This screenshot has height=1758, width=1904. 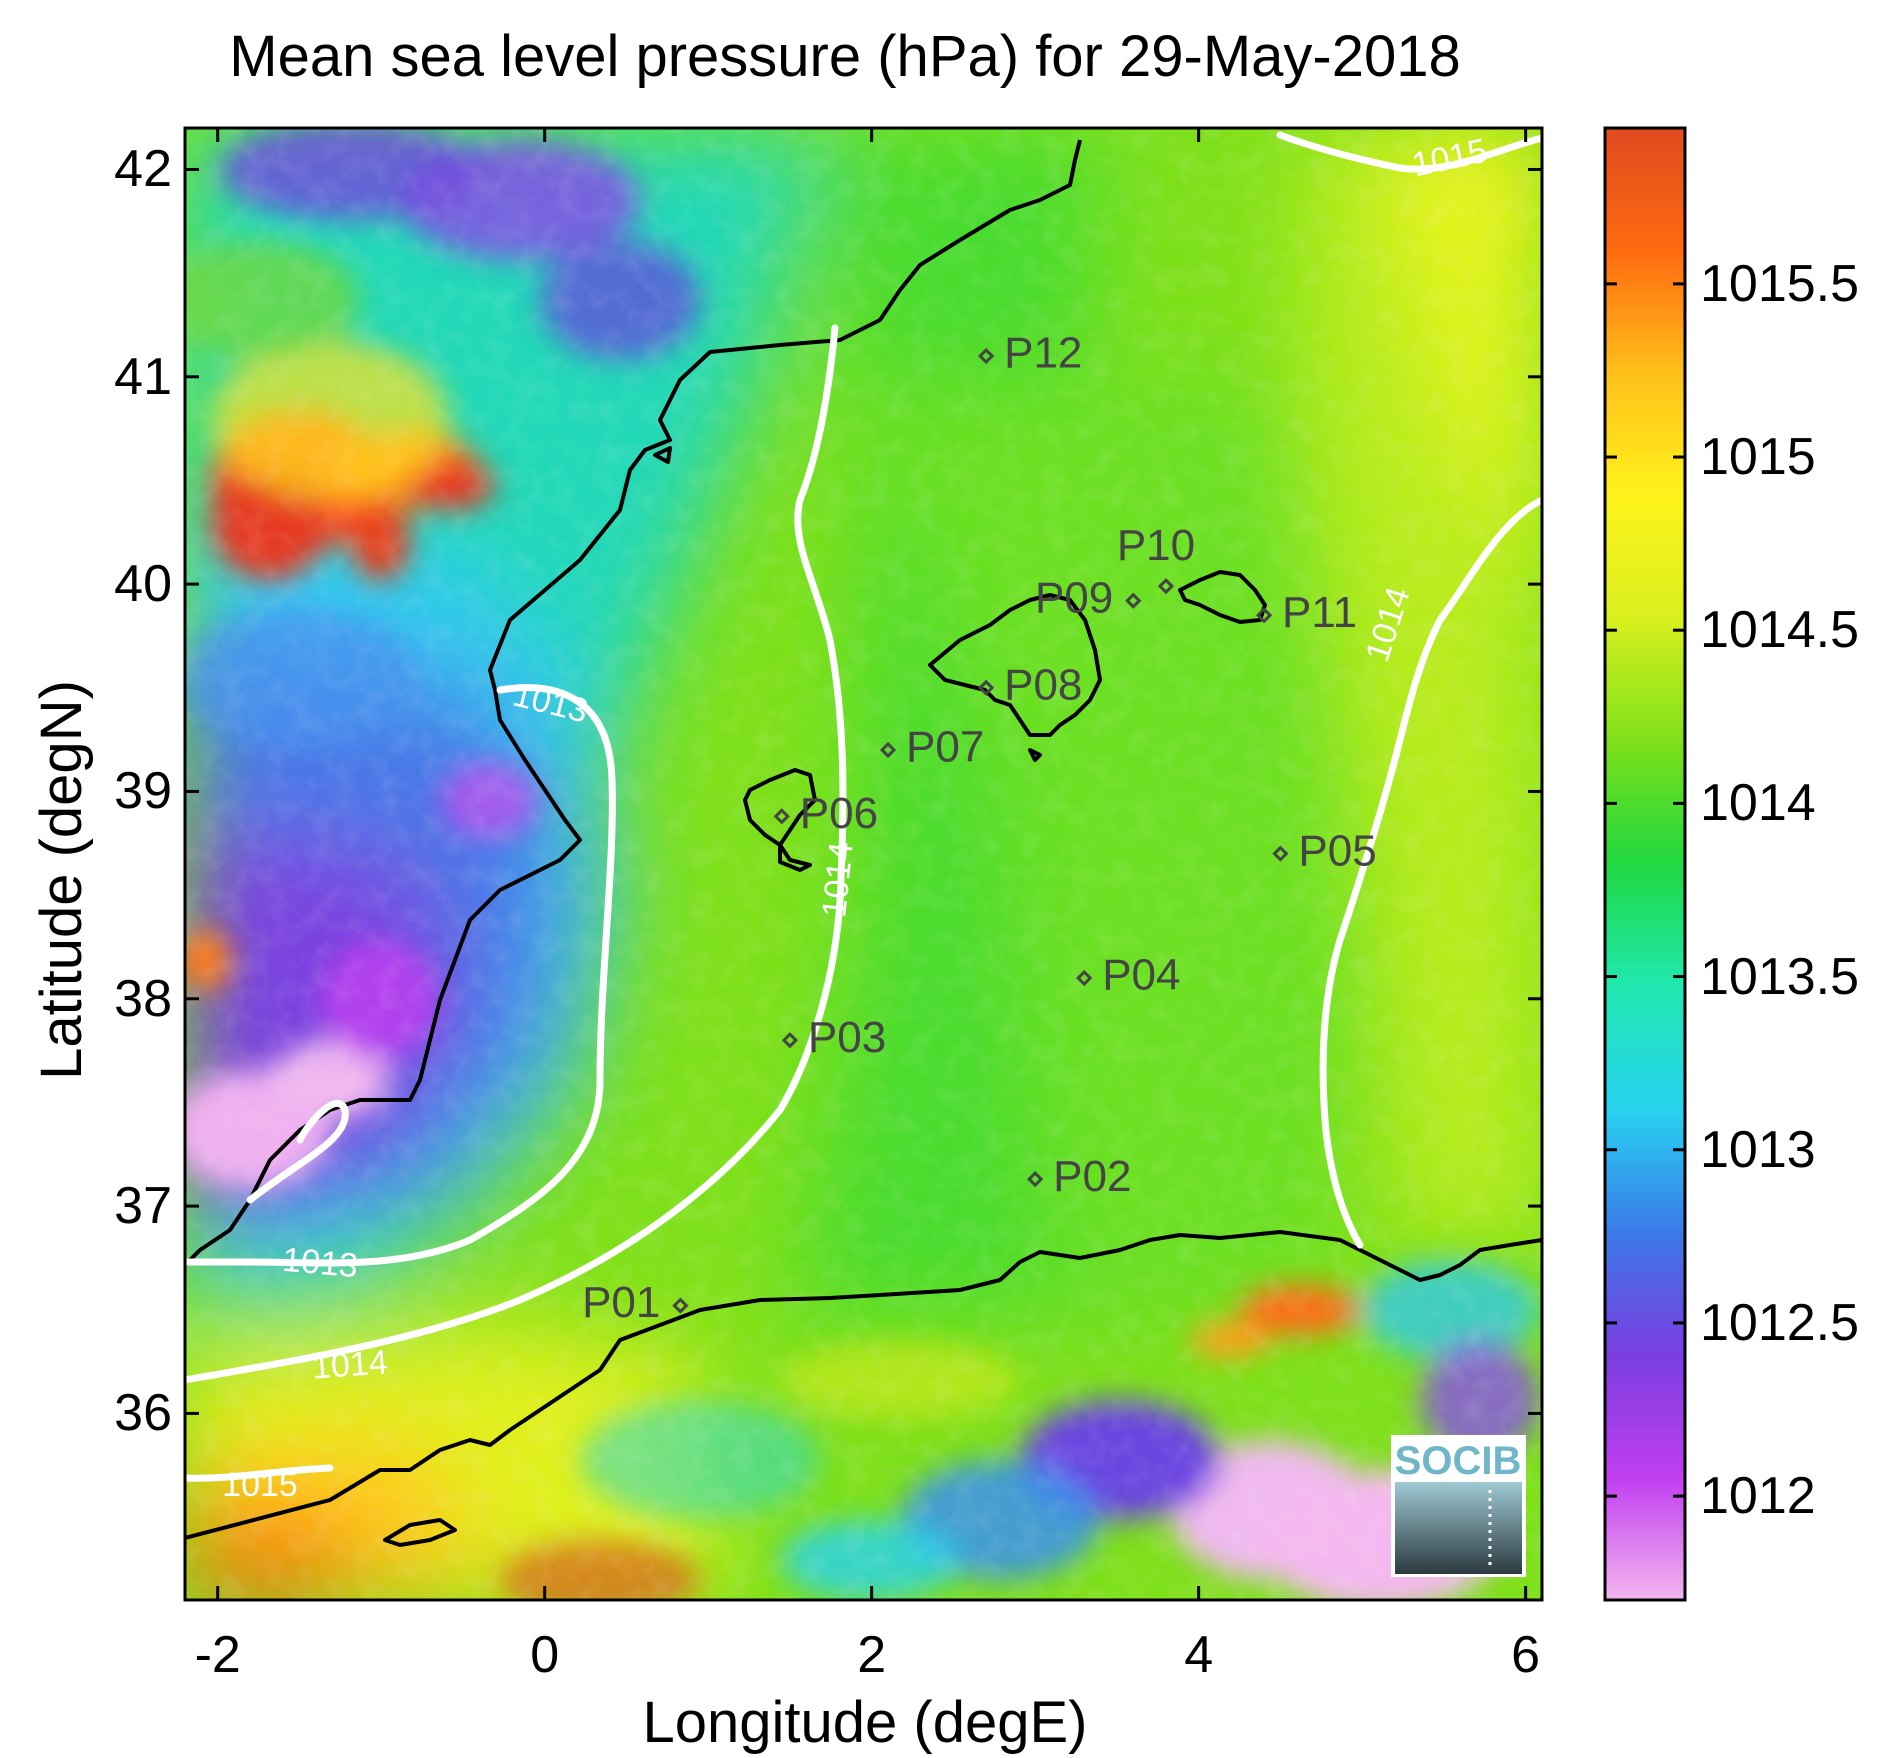 I want to click on colorbar, so click(x=1645, y=864).